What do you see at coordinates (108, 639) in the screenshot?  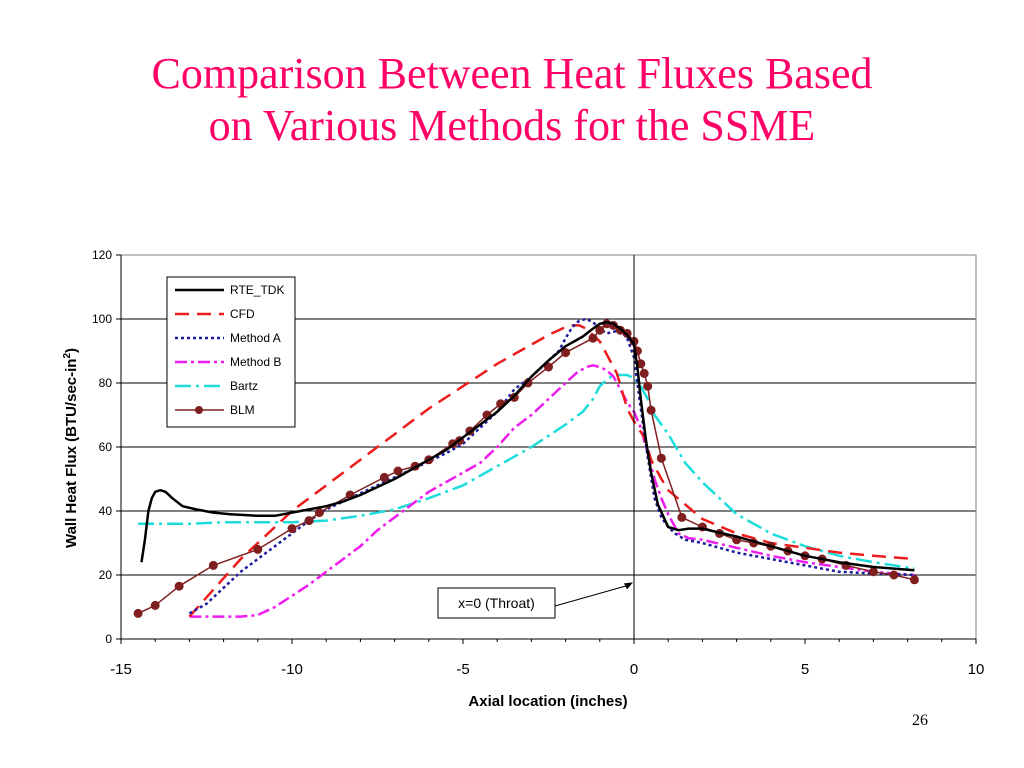 I see `y-tick-label: 0` at bounding box center [108, 639].